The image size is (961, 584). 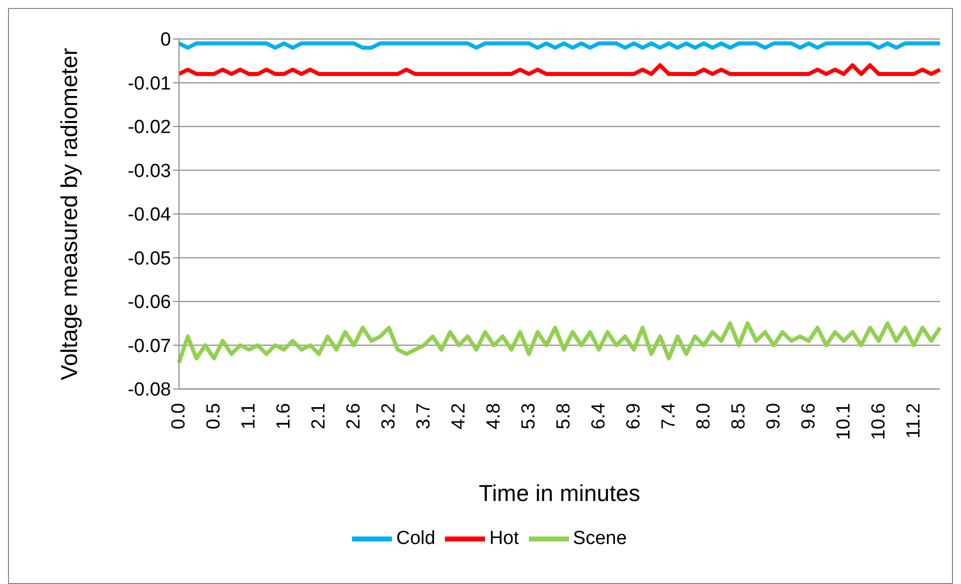 I want to click on x-tick-label: 2.1, so click(x=319, y=416).